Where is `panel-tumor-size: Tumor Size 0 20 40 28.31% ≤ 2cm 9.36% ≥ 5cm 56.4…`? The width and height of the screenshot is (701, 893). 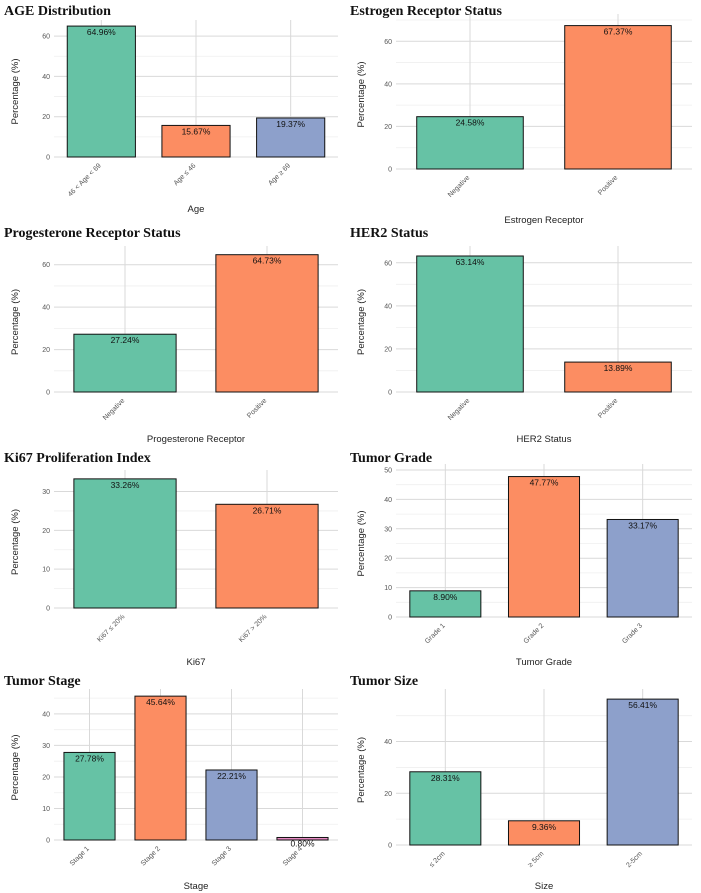
panel-tumor-size: Tumor Size 0 20 40 28.31% ≤ 2cm 9.36% ≥ 5cm 56.4… is located at coordinates (523, 781).